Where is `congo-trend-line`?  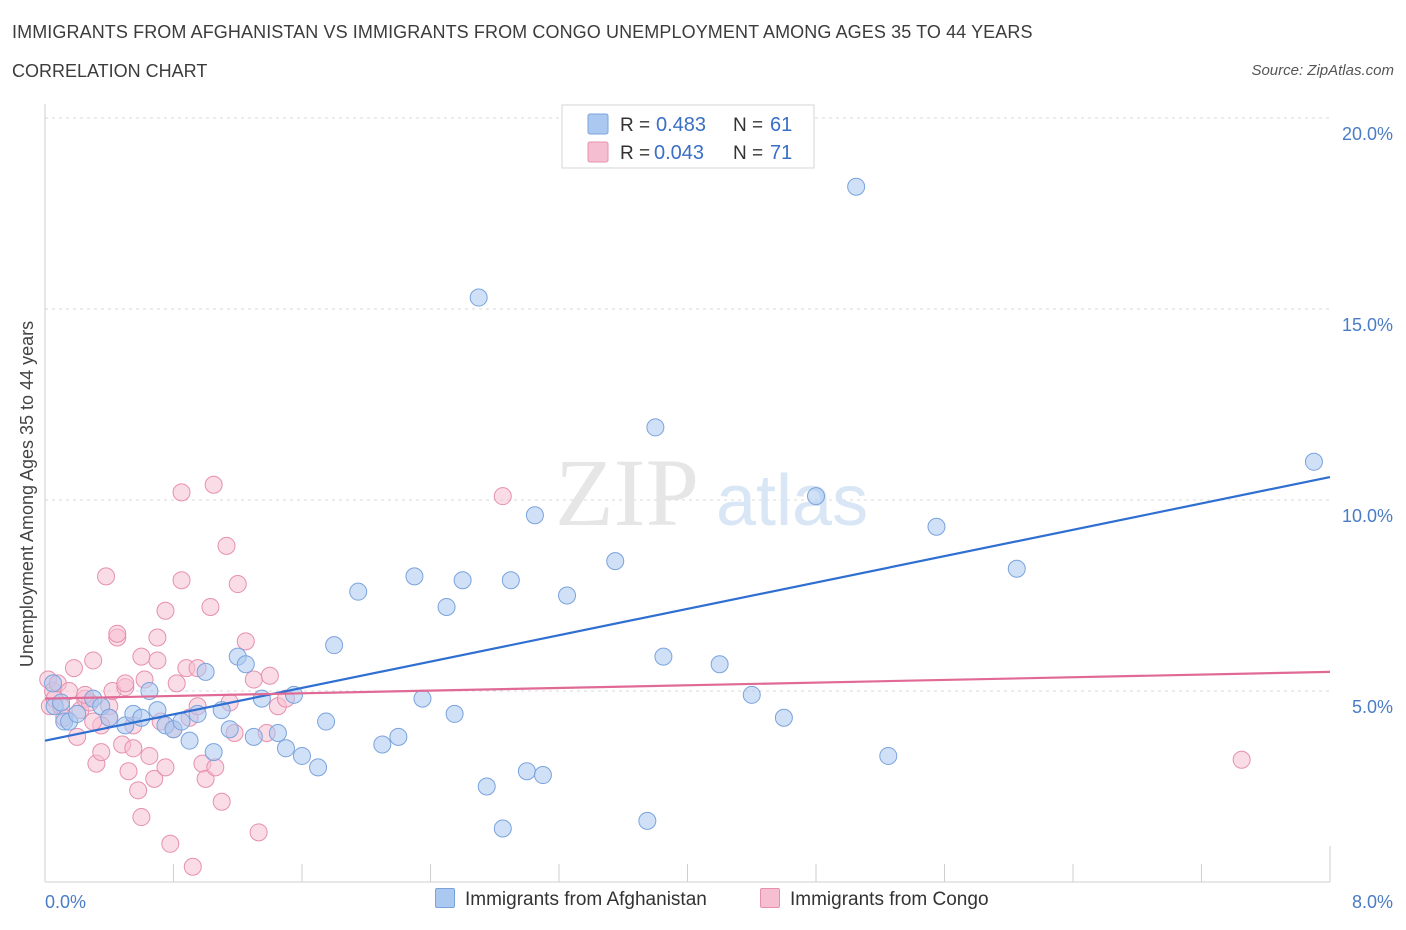
congo-trend-line is located at coordinates (687, 685).